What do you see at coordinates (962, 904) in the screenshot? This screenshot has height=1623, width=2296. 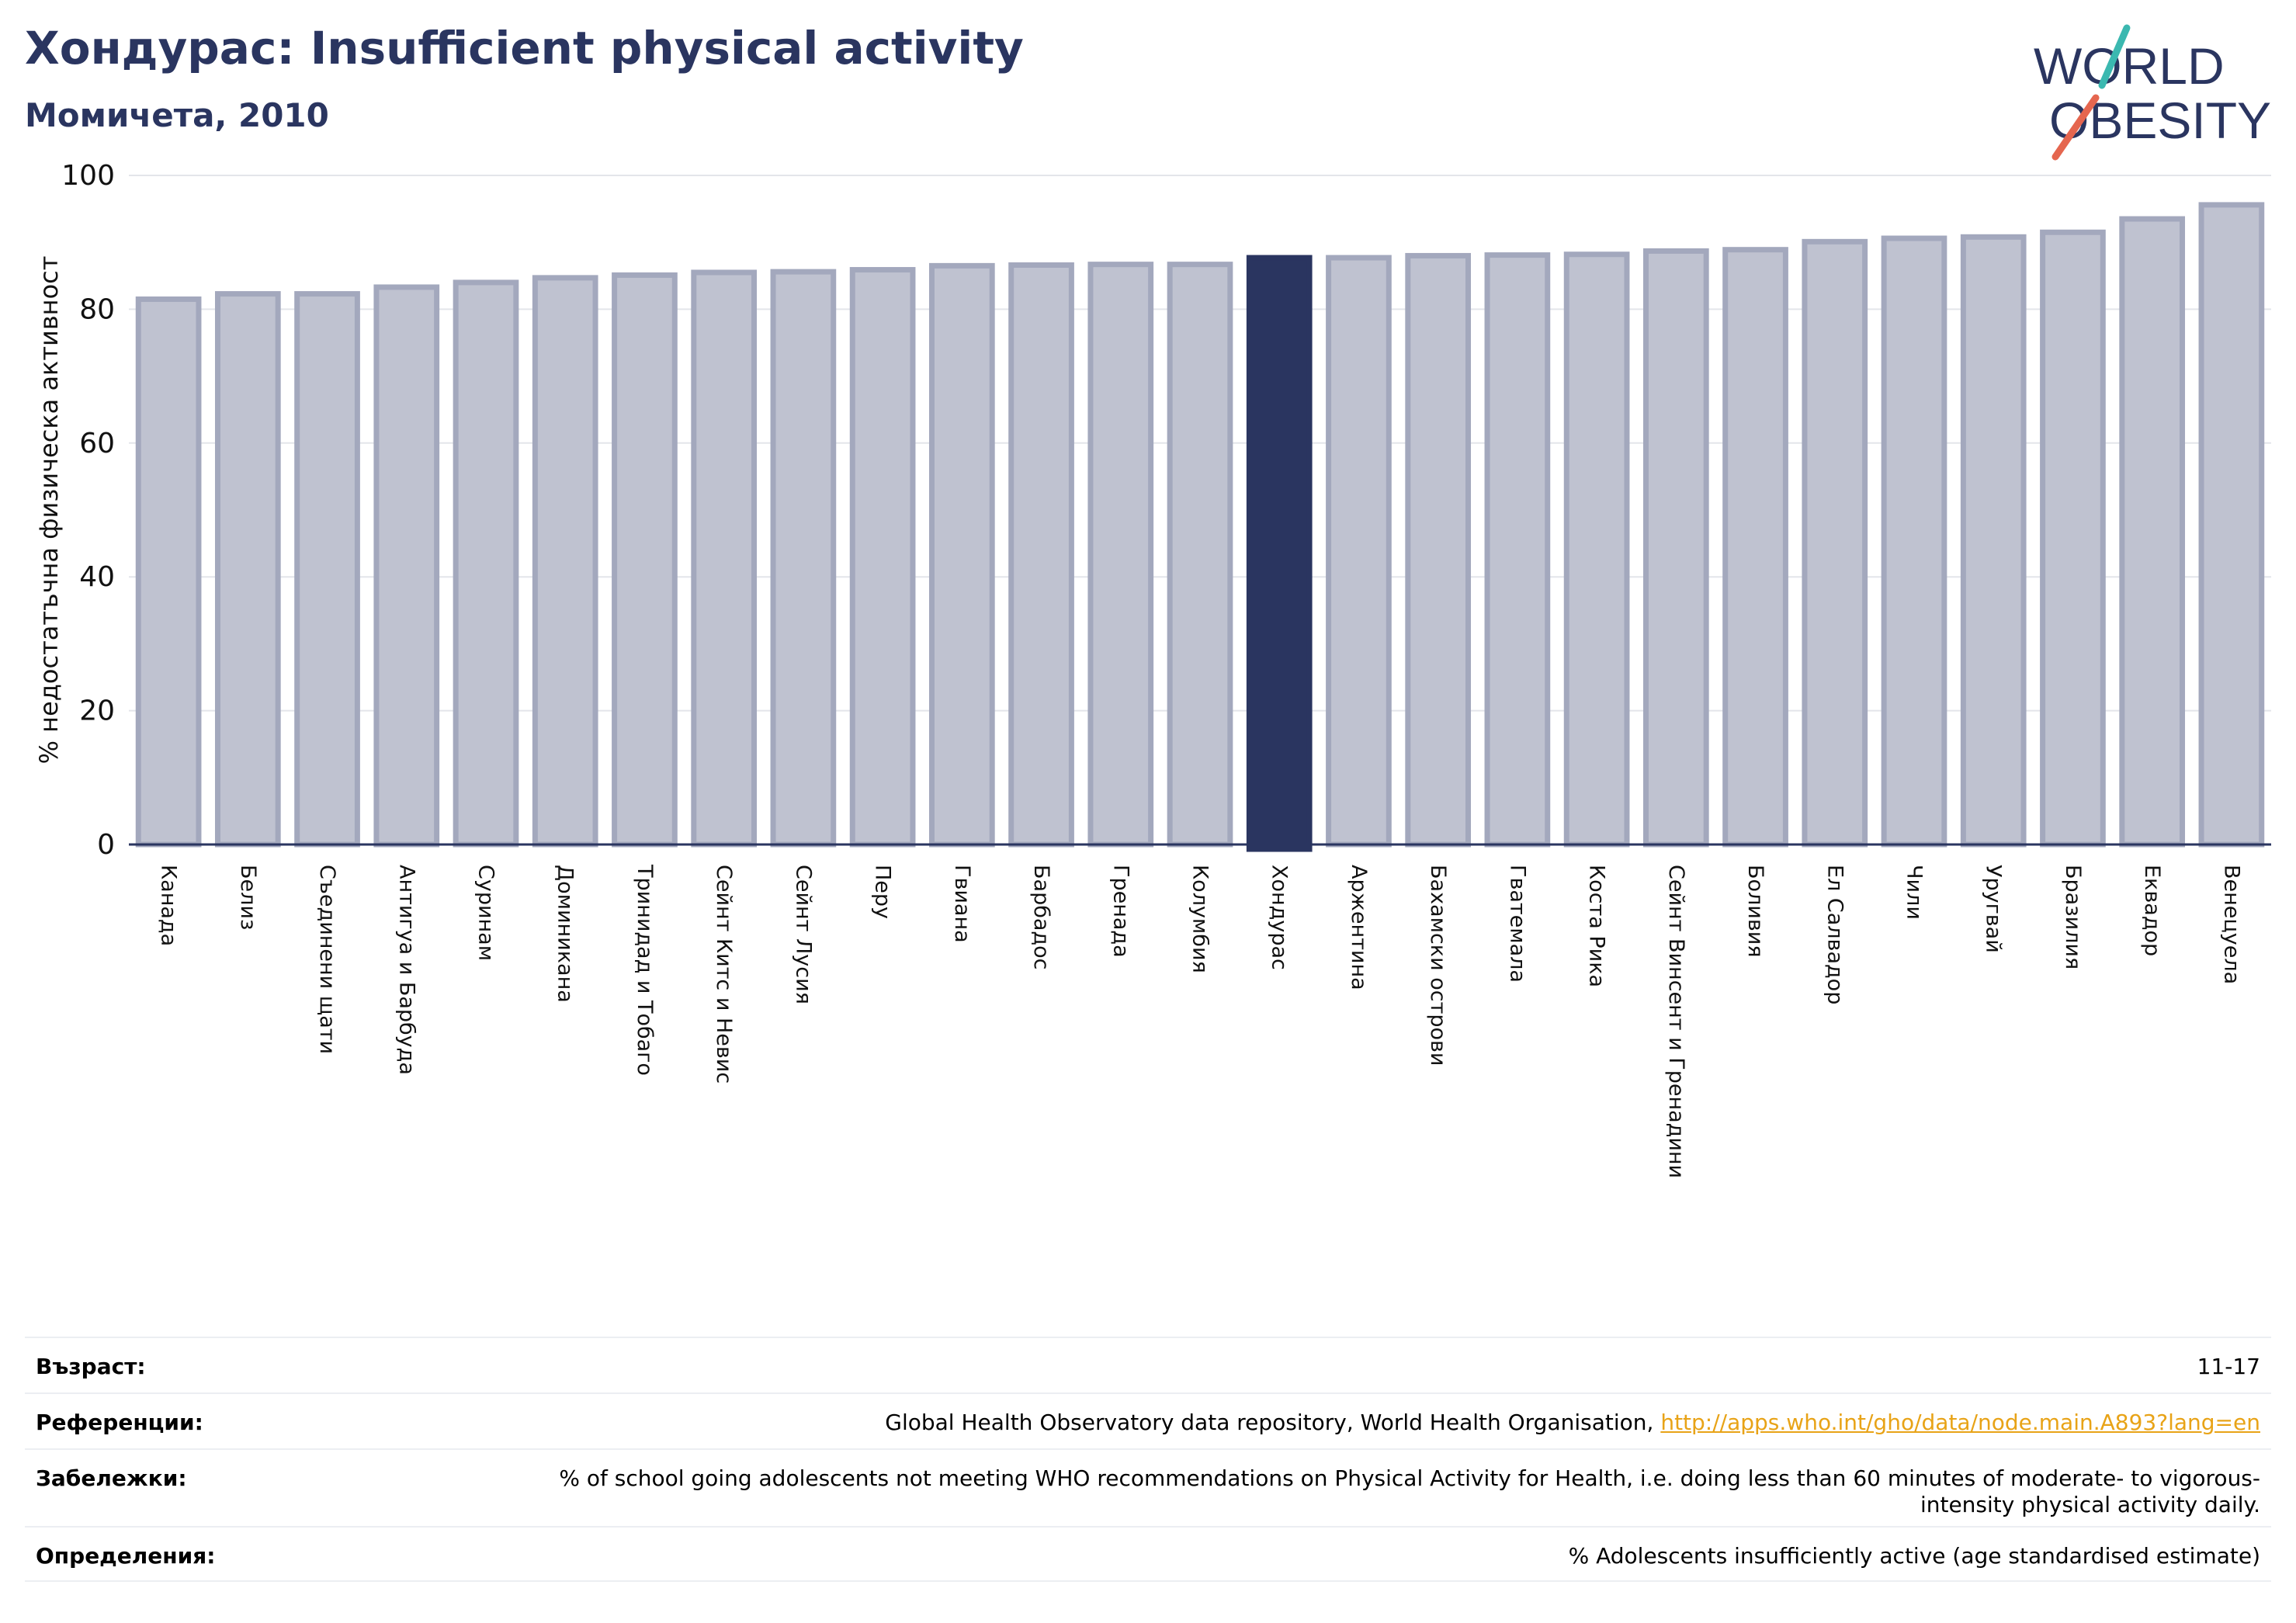 I see `x-tick-label: Гвиана` at bounding box center [962, 904].